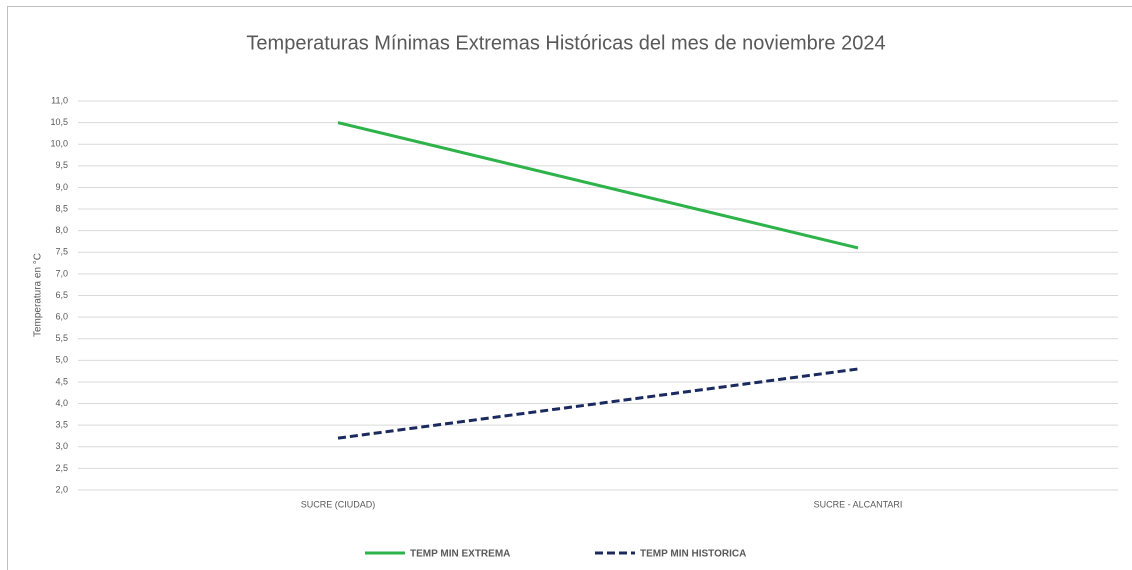 Image resolution: width=1132 pixels, height=570 pixels. What do you see at coordinates (693, 554) in the screenshot?
I see `legend-label: TEMP MIN HISTORICA` at bounding box center [693, 554].